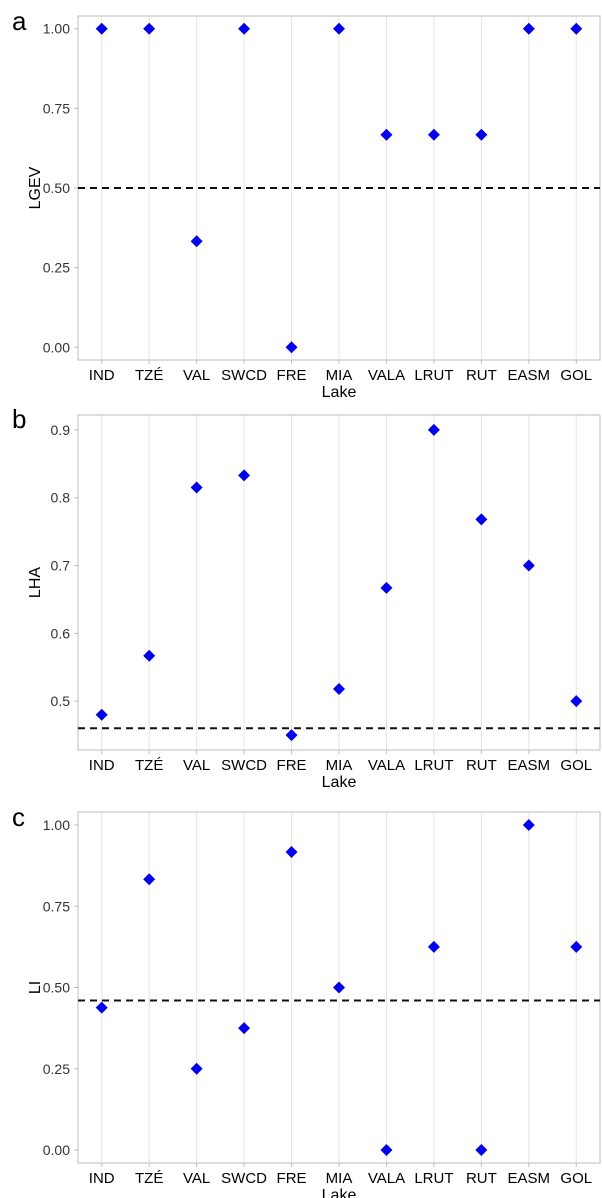 The image size is (602, 1198). Describe the element at coordinates (19, 21) in the screenshot. I see `panel-label: a` at that location.